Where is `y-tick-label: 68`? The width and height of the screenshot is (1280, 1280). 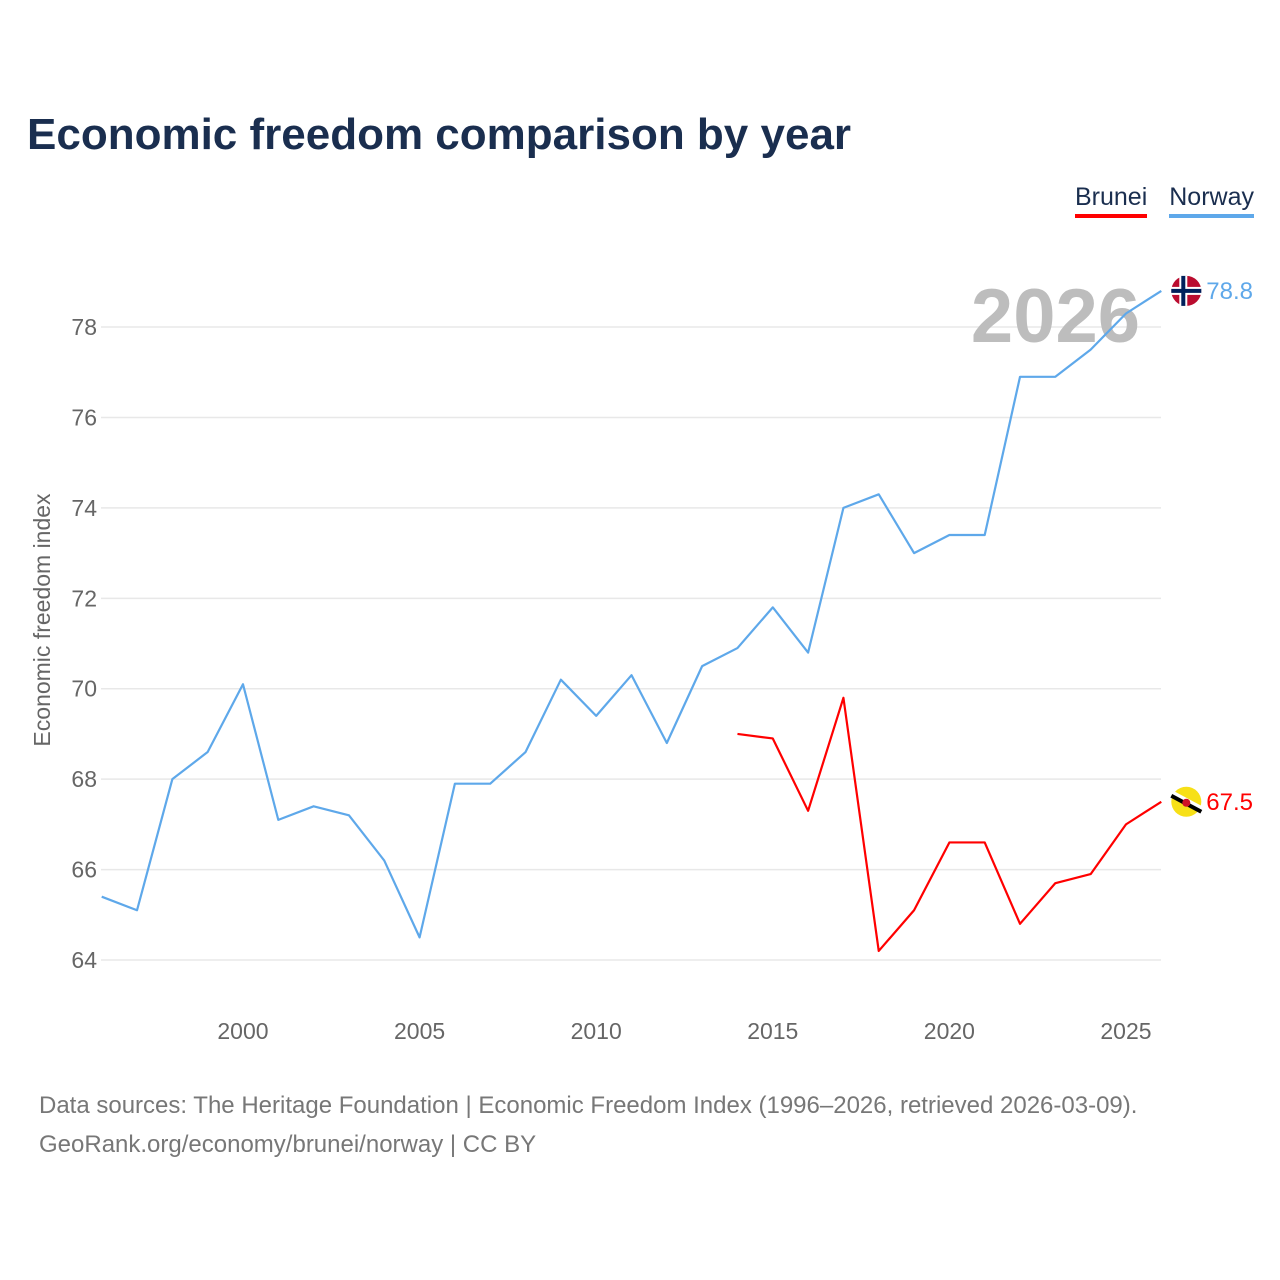 y-tick-label: 68 is located at coordinates (84, 779).